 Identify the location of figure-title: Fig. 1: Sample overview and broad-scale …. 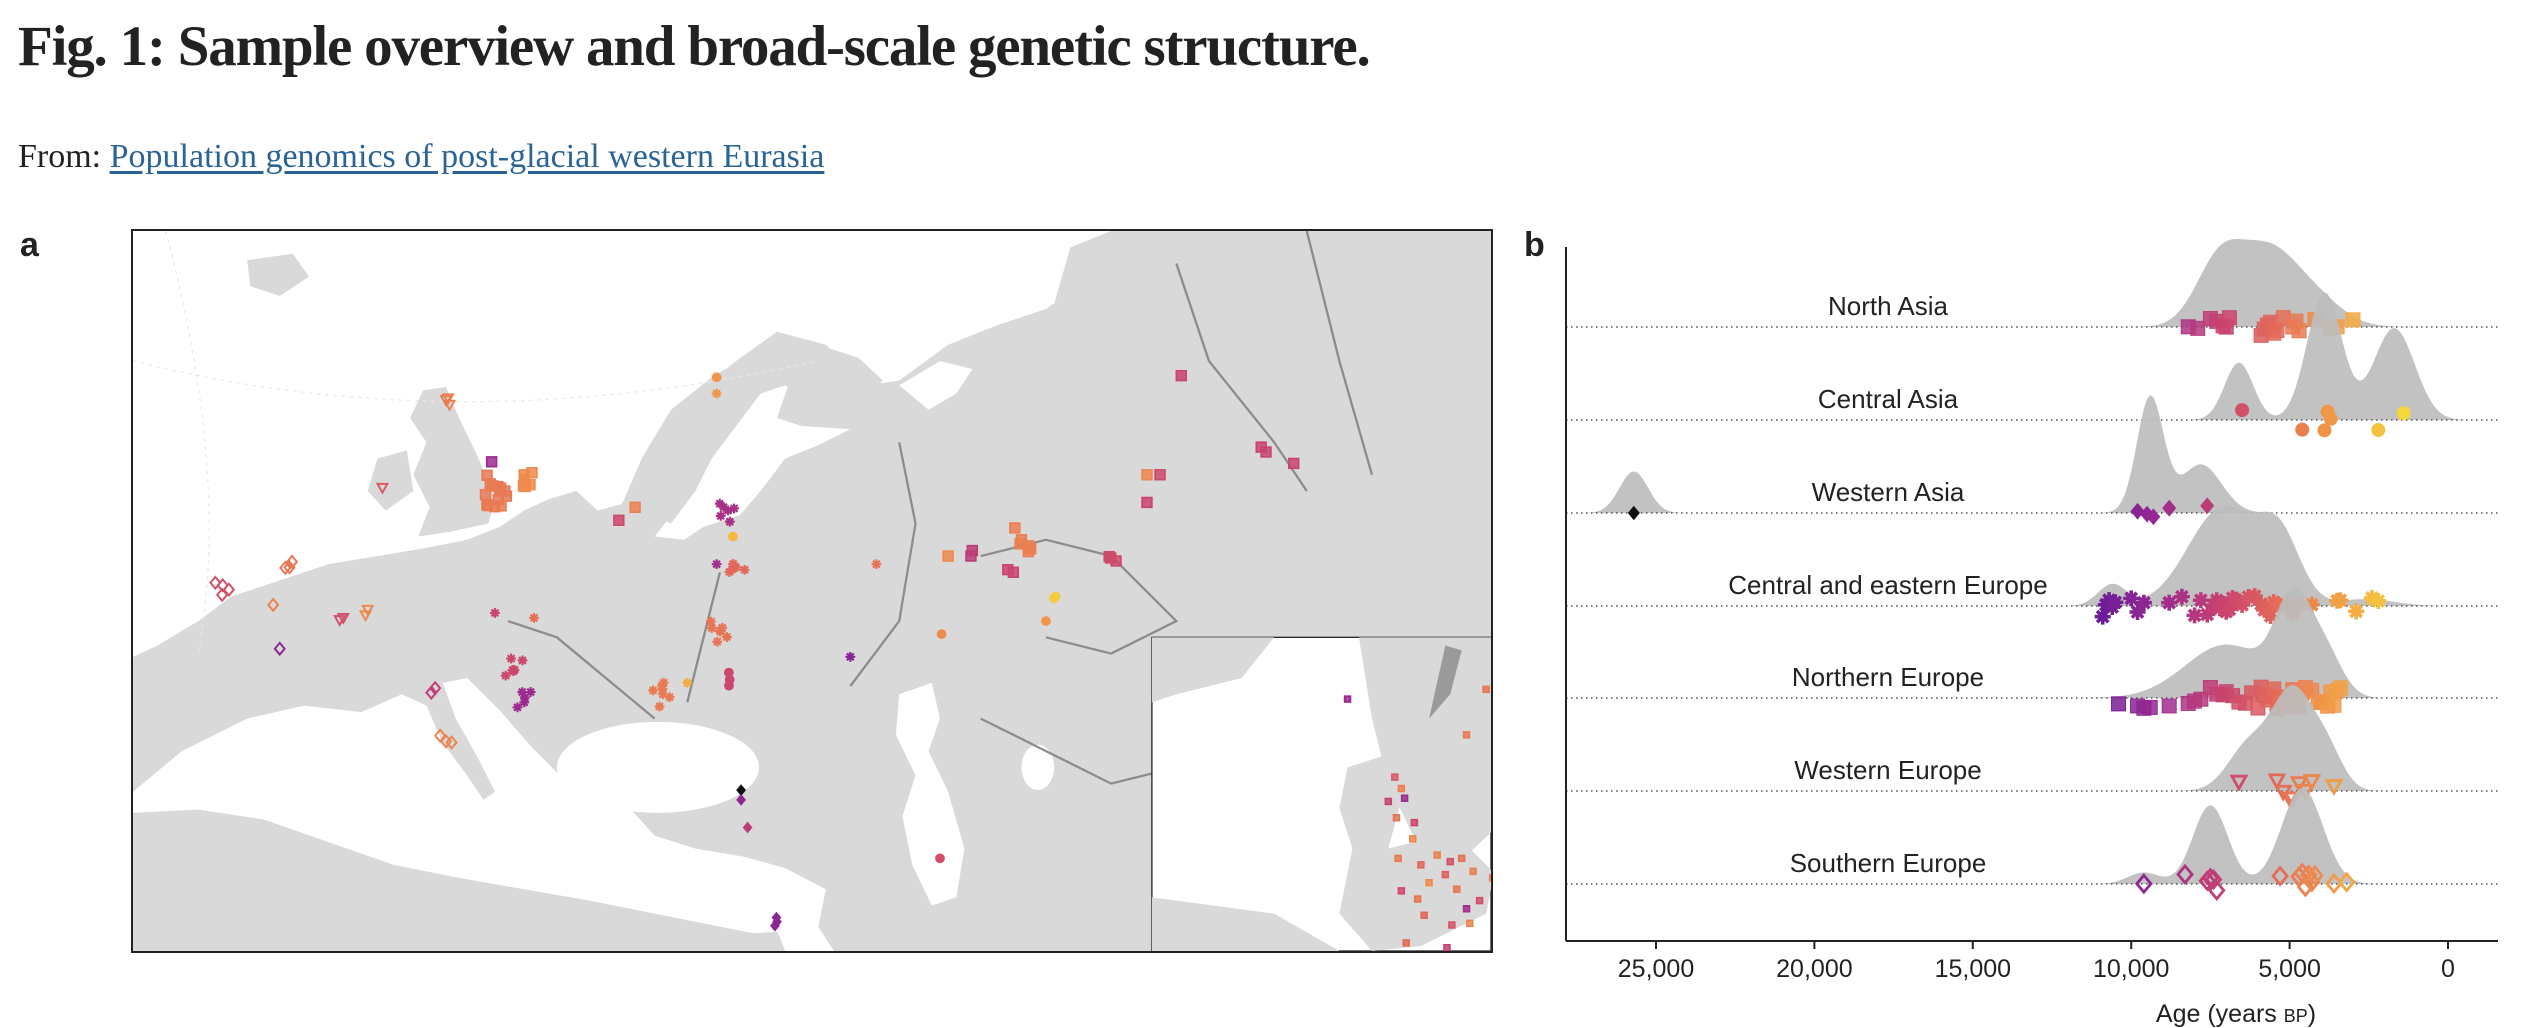
(694, 46).